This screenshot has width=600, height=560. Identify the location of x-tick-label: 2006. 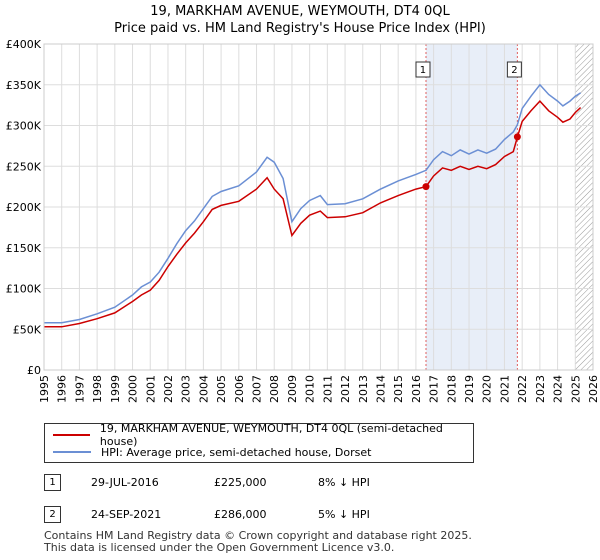
(239, 389).